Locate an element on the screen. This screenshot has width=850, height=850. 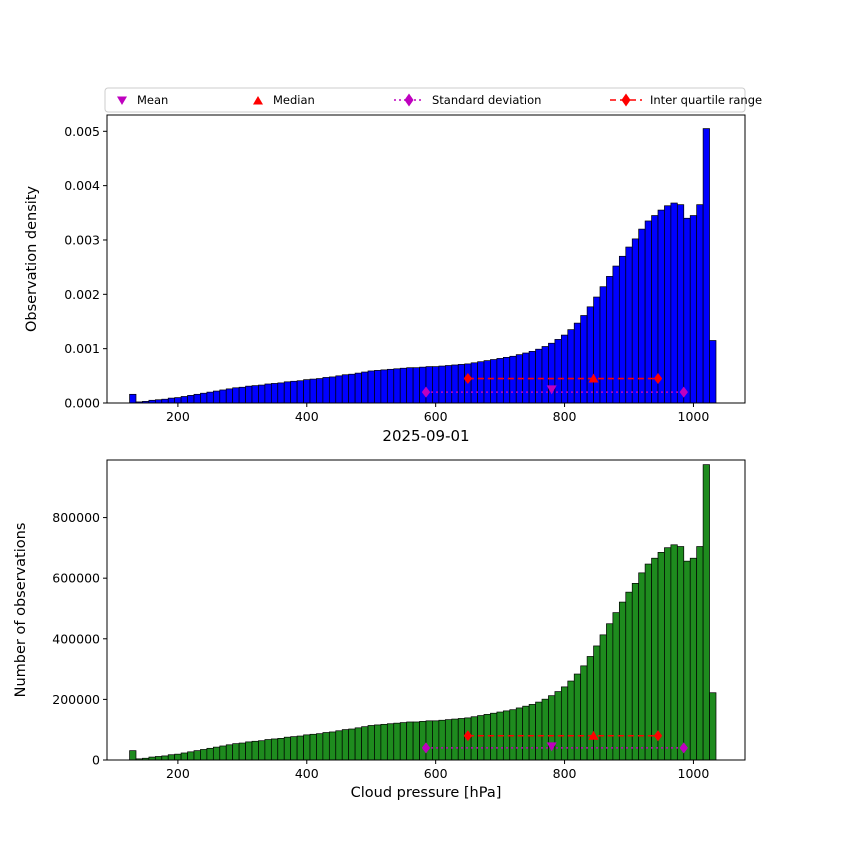
x-tick-label: 800 is located at coordinates (565, 773).